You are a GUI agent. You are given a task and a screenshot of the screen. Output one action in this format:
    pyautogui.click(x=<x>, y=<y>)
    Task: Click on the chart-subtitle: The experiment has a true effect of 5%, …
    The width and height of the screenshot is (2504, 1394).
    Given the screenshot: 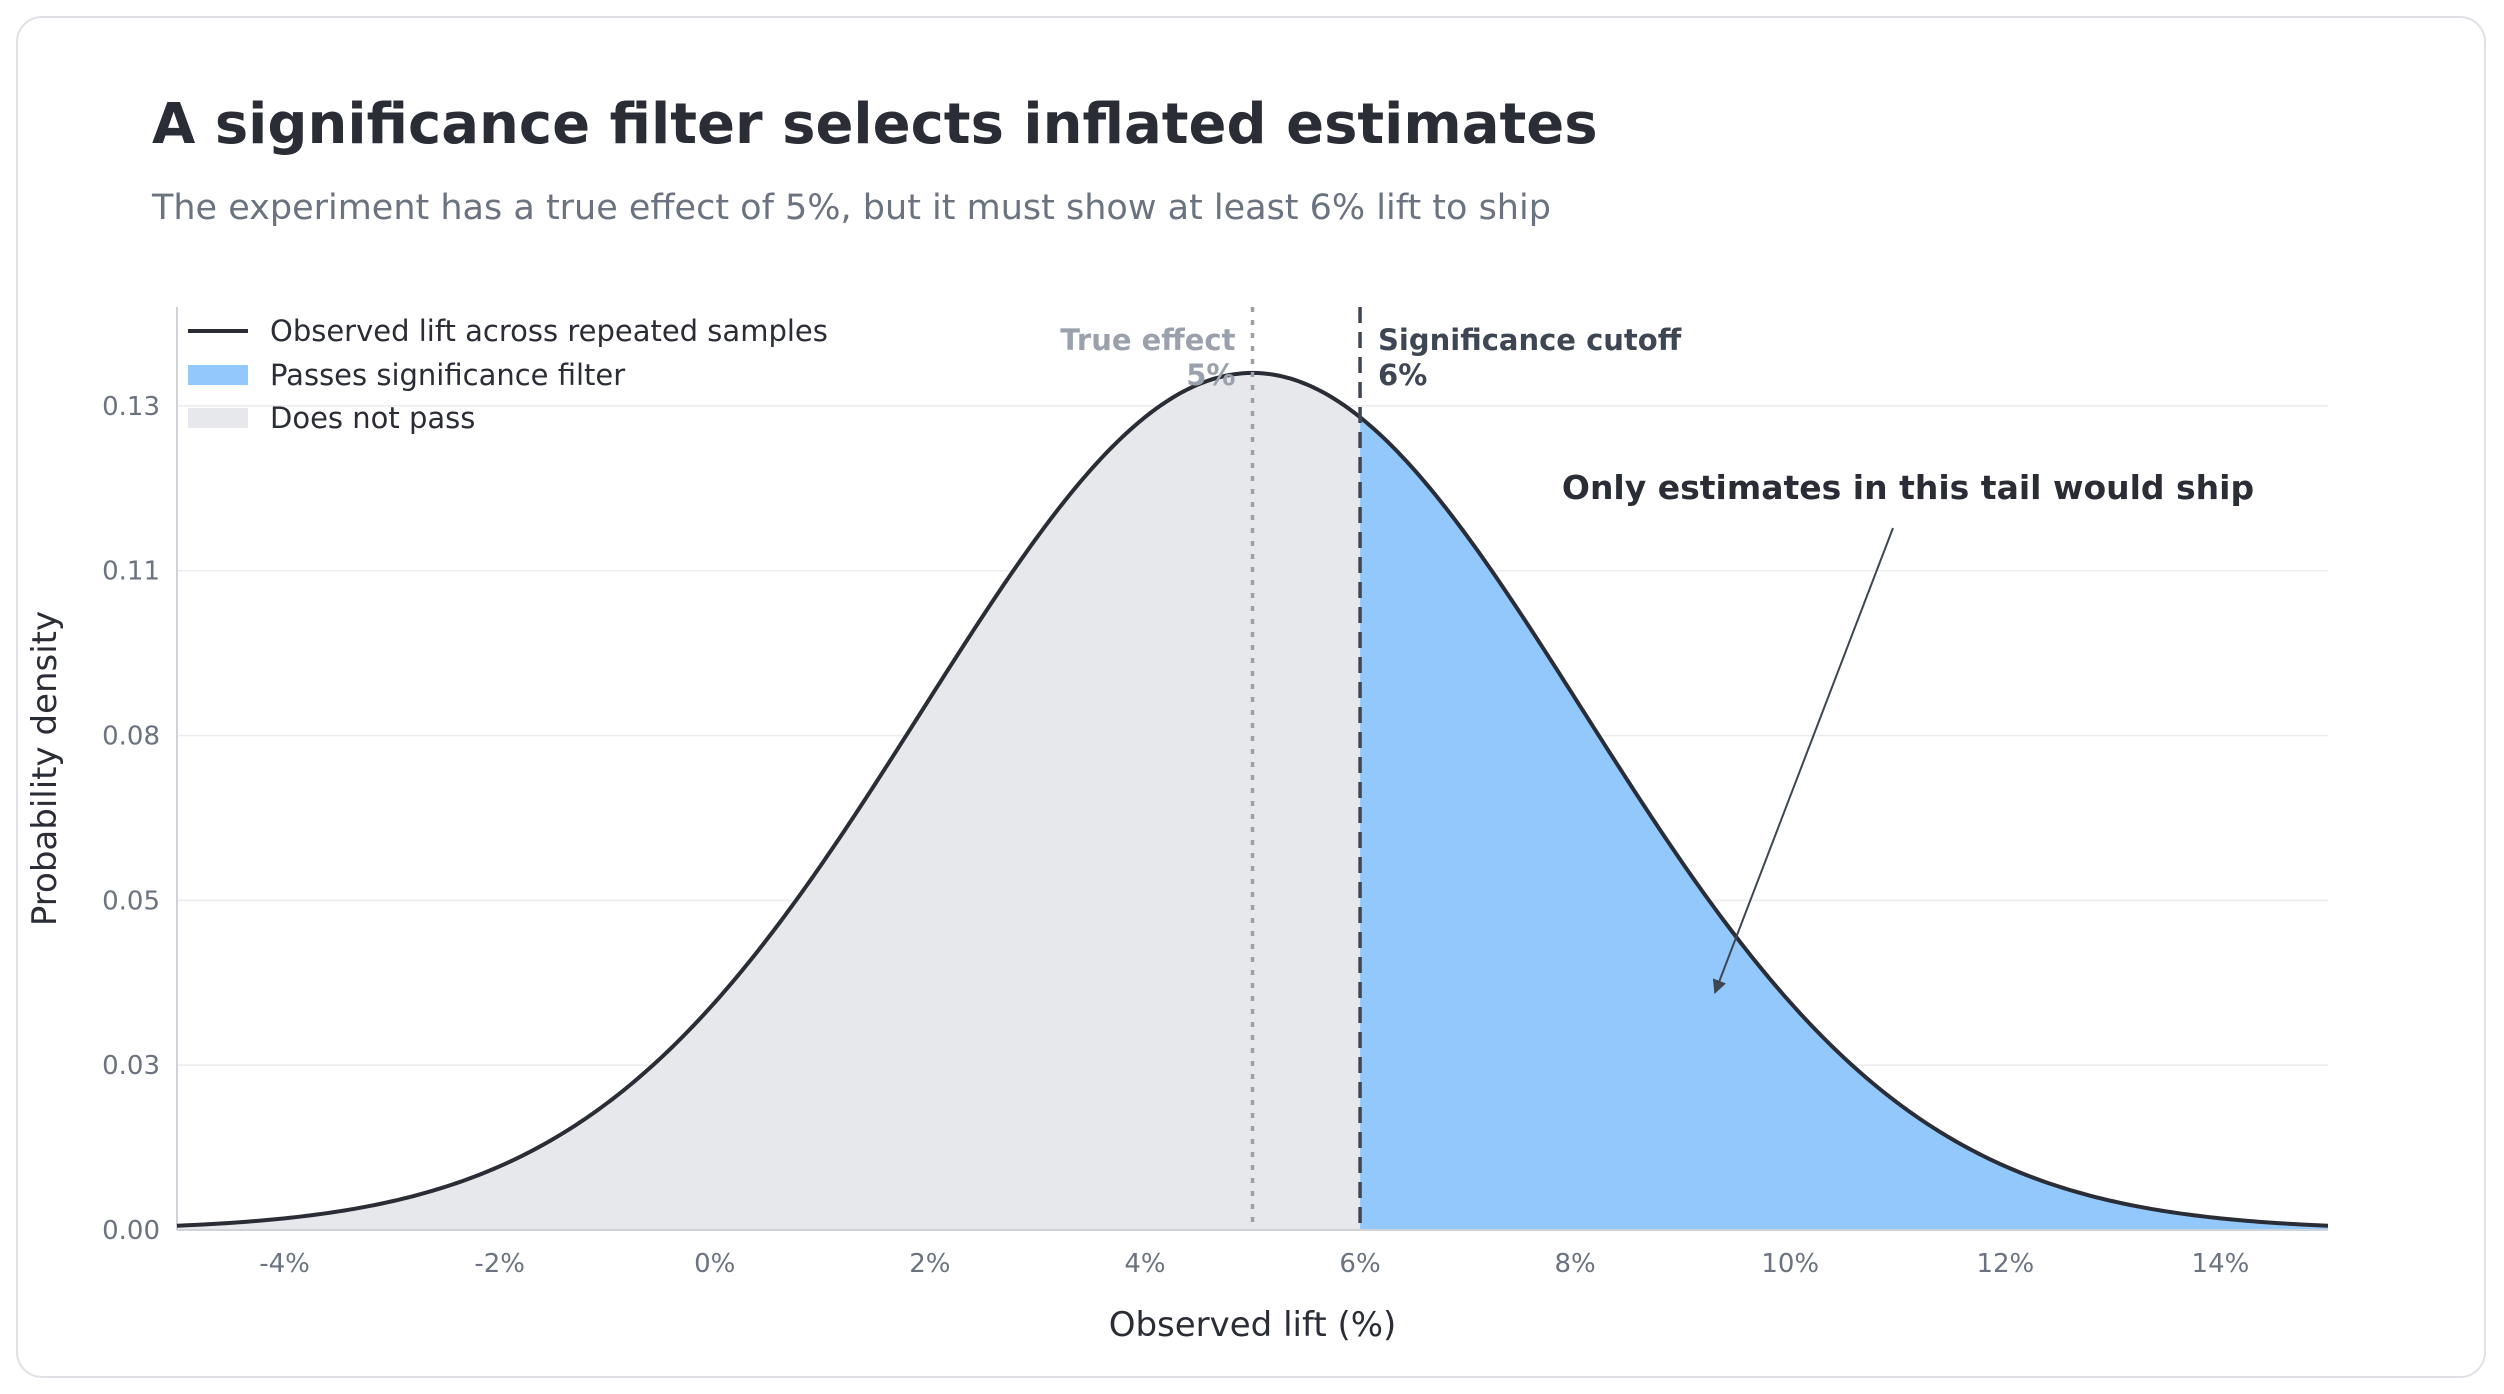 What is the action you would take?
    pyautogui.click(x=851, y=208)
    